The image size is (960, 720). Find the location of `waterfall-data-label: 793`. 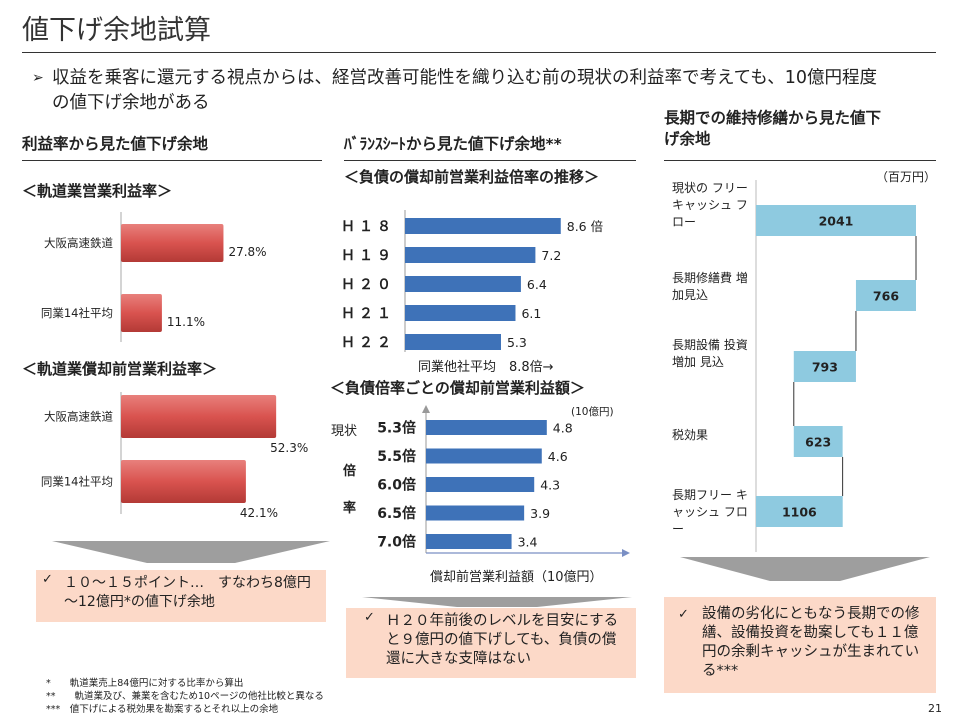

waterfall-data-label: 793 is located at coordinates (825, 367).